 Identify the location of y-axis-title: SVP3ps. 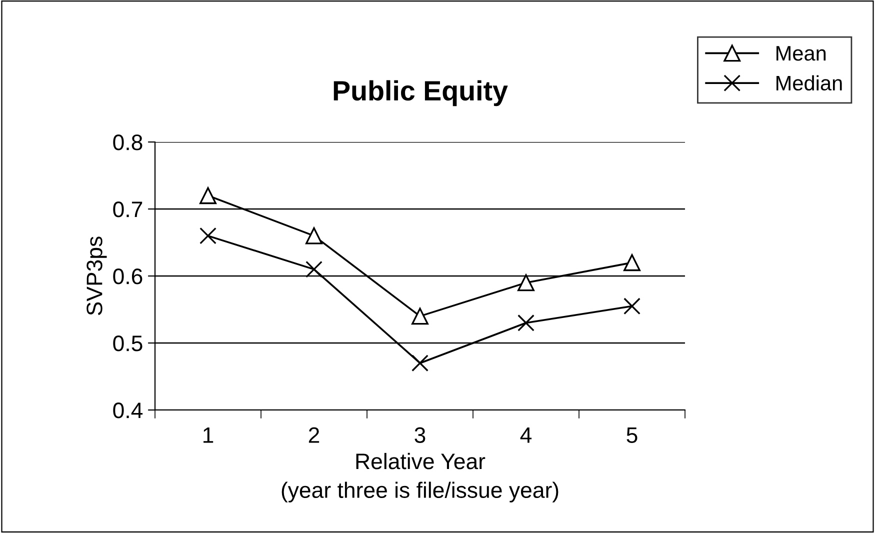
(96, 276).